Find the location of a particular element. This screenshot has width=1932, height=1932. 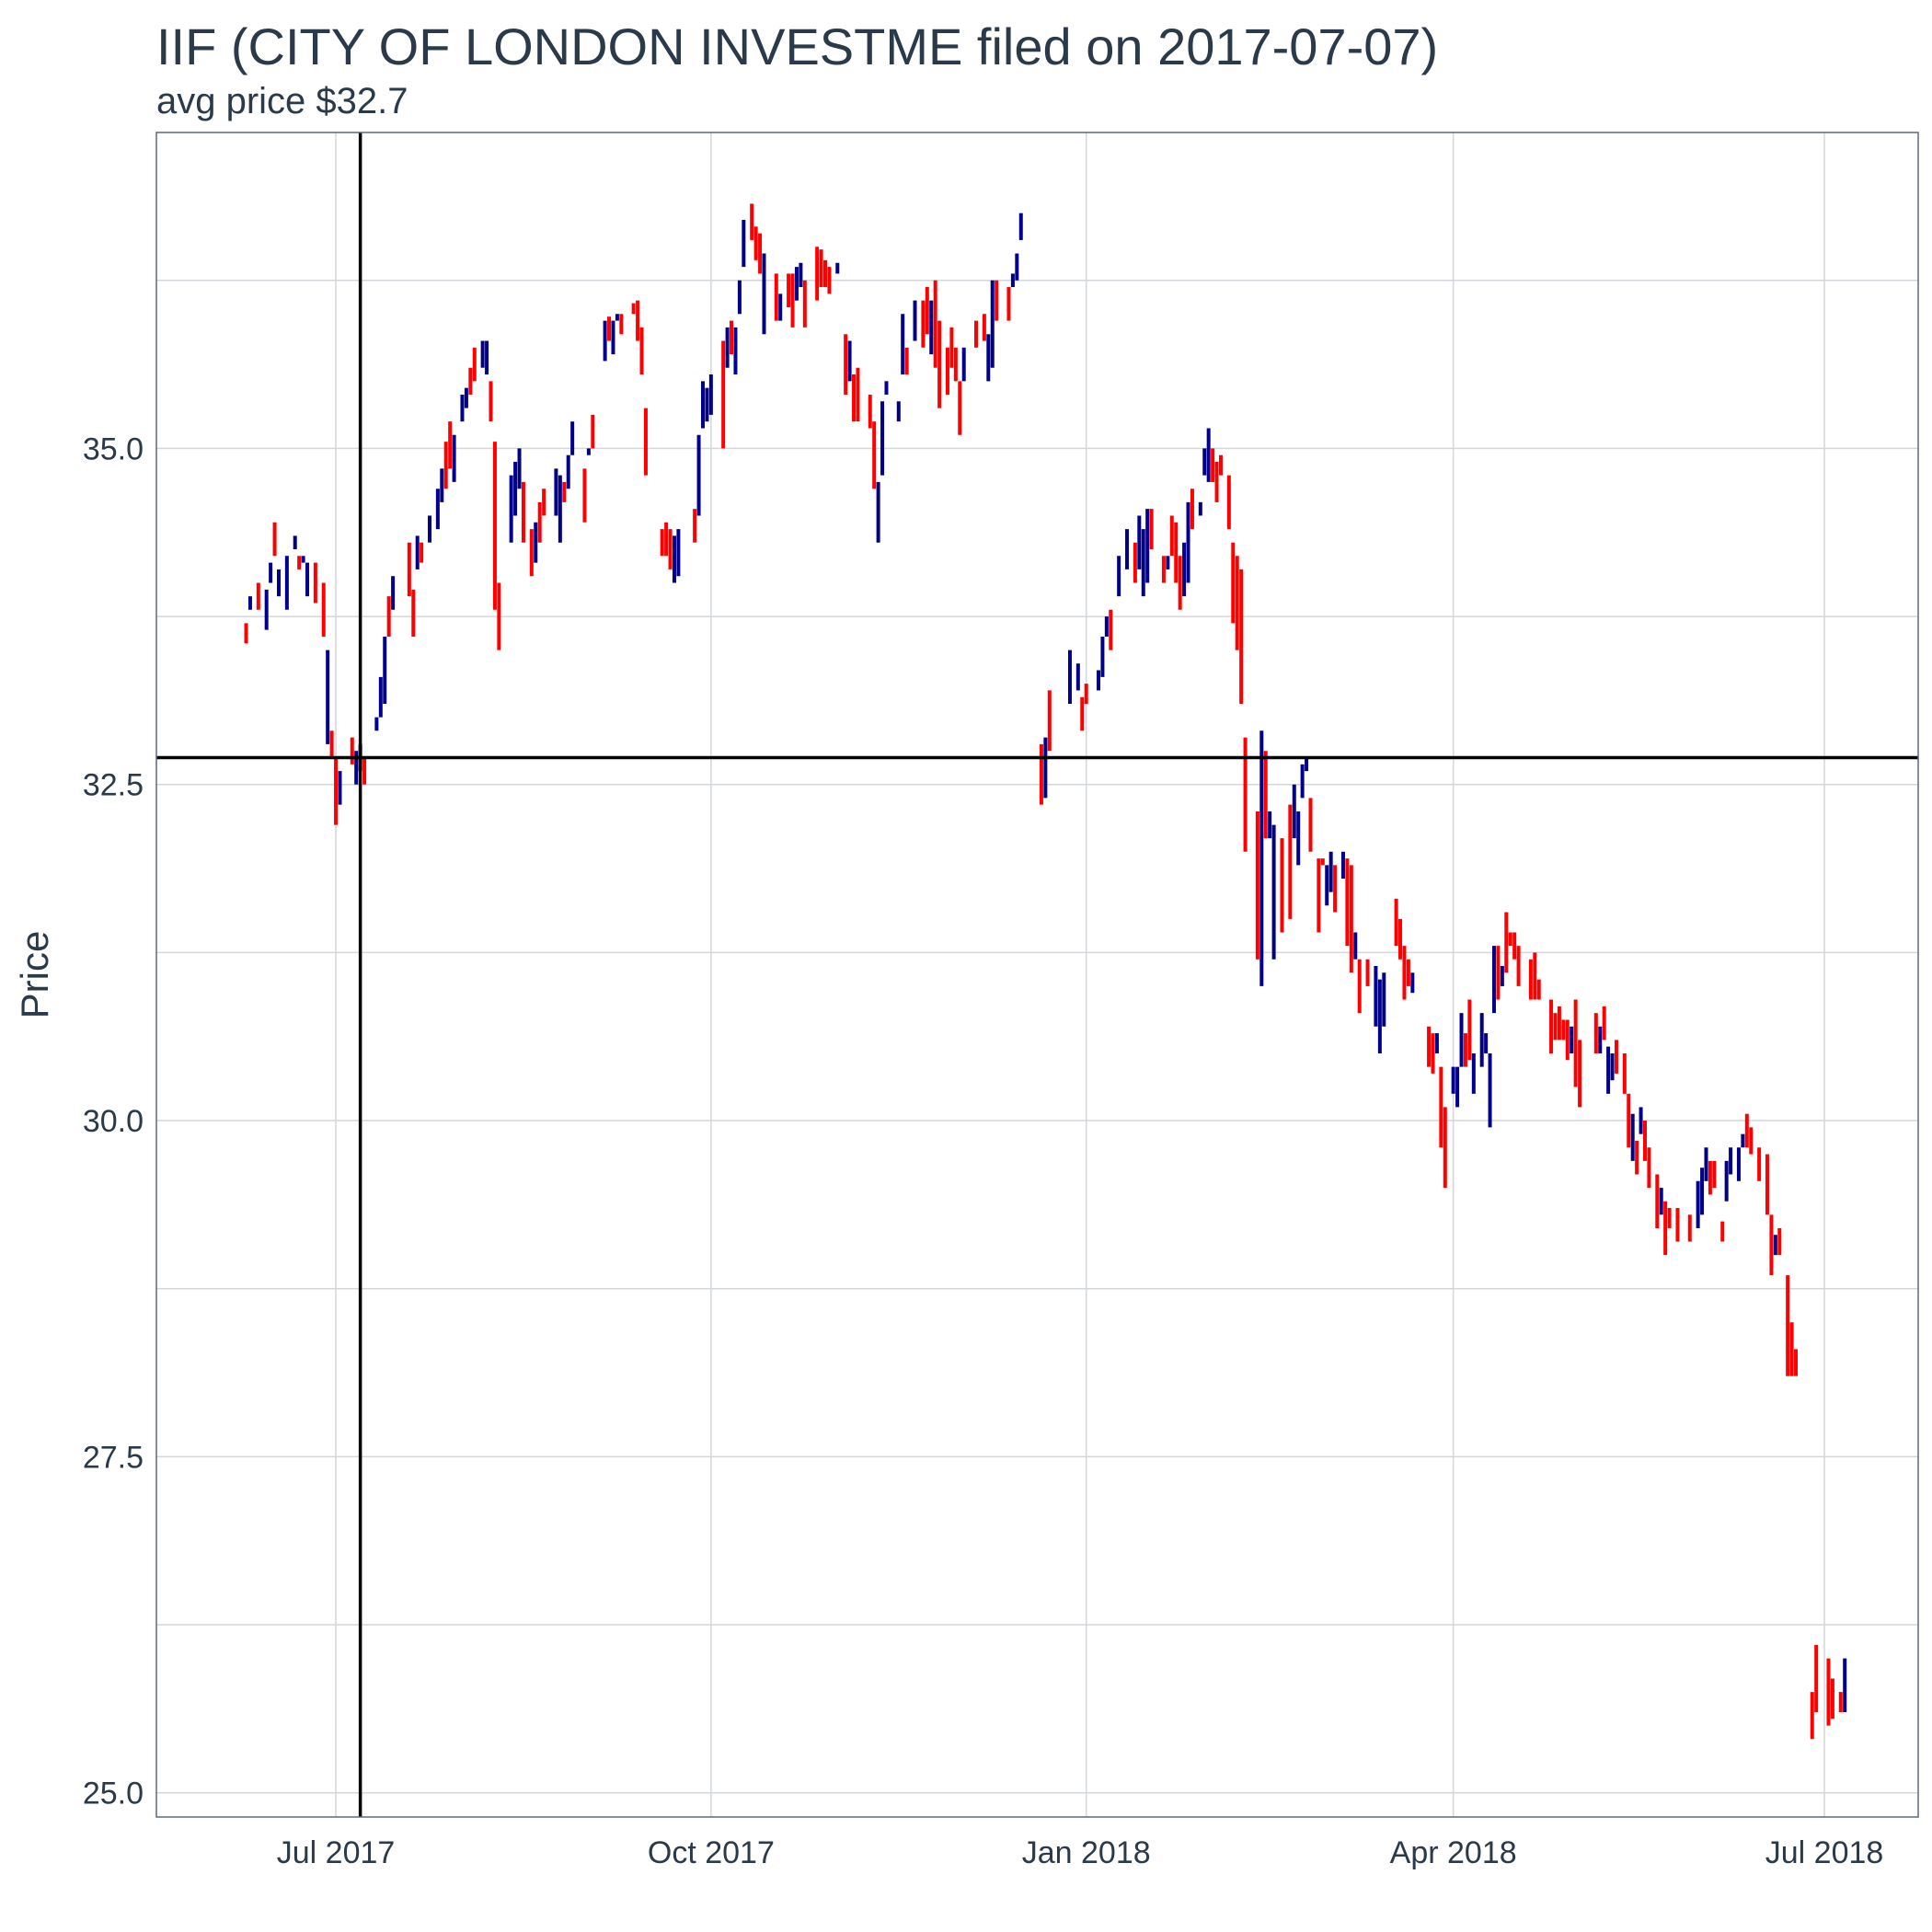

x-tick-label: Apr 2018 is located at coordinates (1453, 1852).